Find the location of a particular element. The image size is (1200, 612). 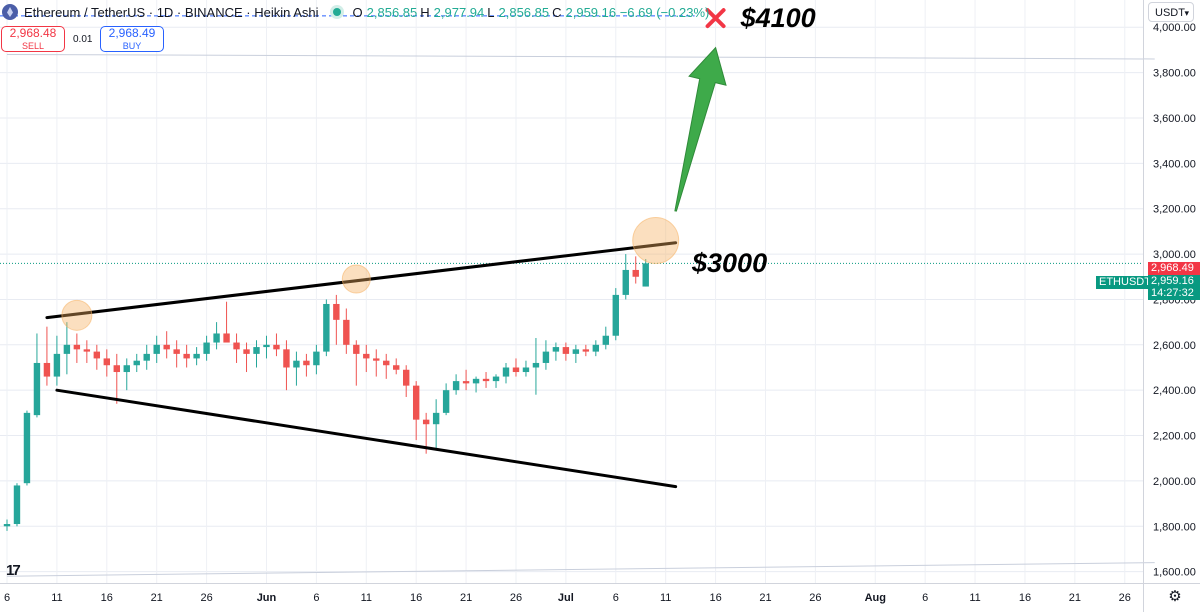

sell-price: 2,968.48 is located at coordinates (33, 33).